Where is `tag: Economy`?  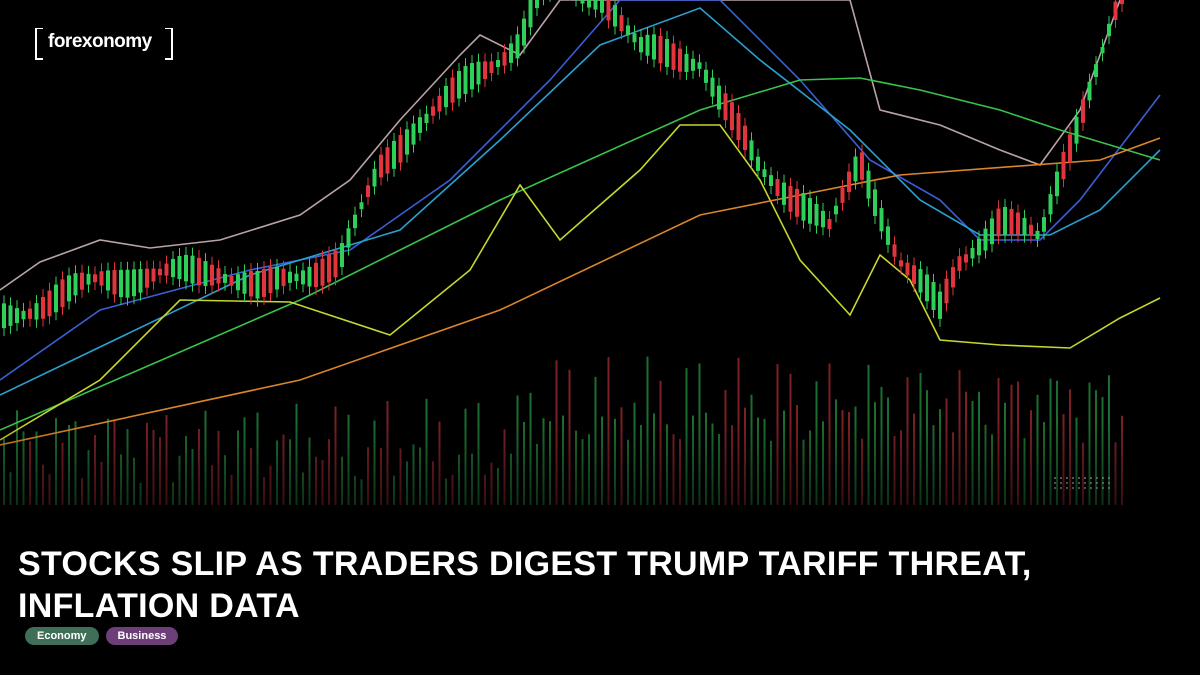
tag: Economy is located at coordinates (62, 636).